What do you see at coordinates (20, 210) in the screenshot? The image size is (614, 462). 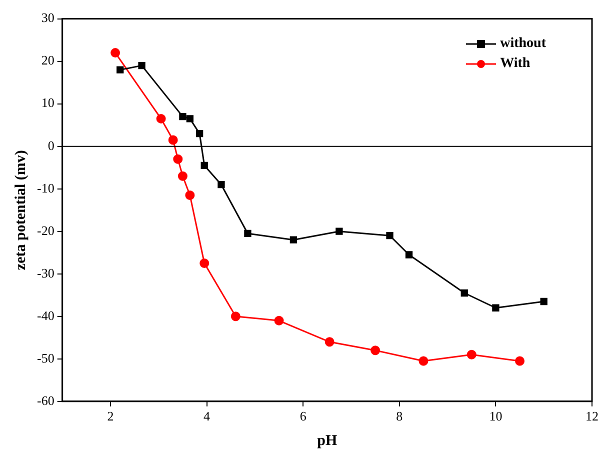 I see `y-axis-title: zeta potential (mv)` at bounding box center [20, 210].